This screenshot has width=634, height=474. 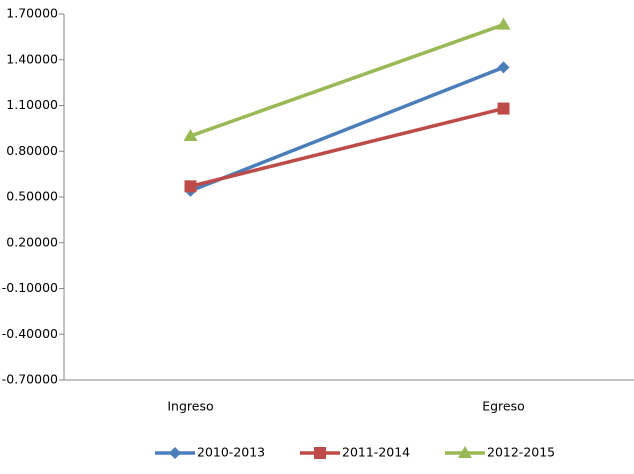 What do you see at coordinates (521, 452) in the screenshot?
I see `legend-label: 2012-2015` at bounding box center [521, 452].